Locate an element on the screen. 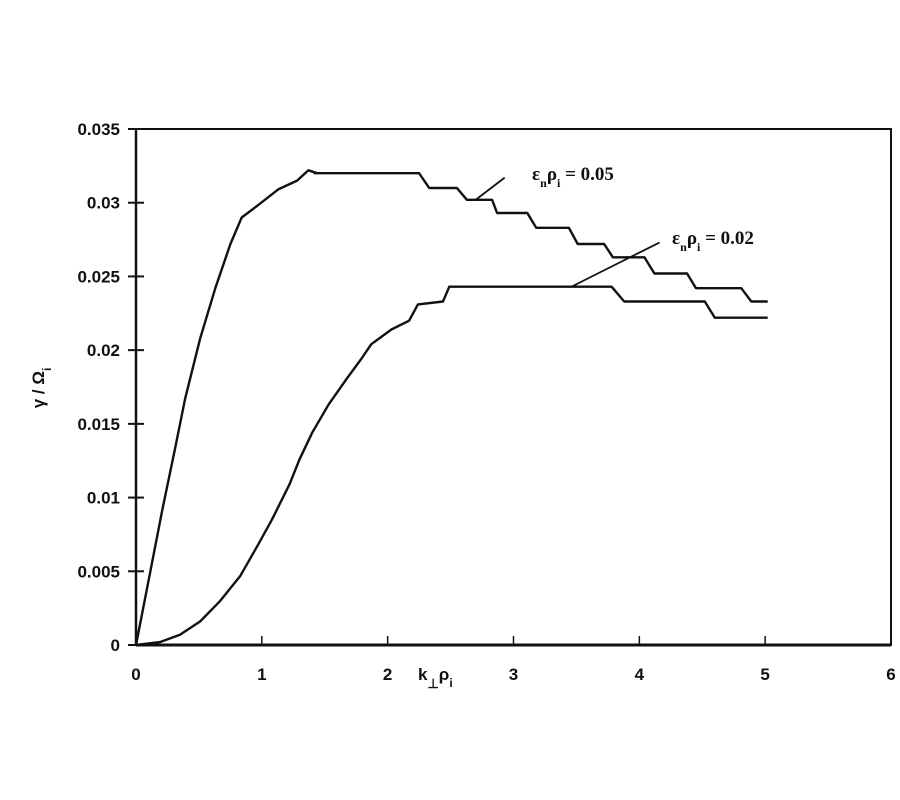  y-tick-label: 0.035 is located at coordinates (98, 129).